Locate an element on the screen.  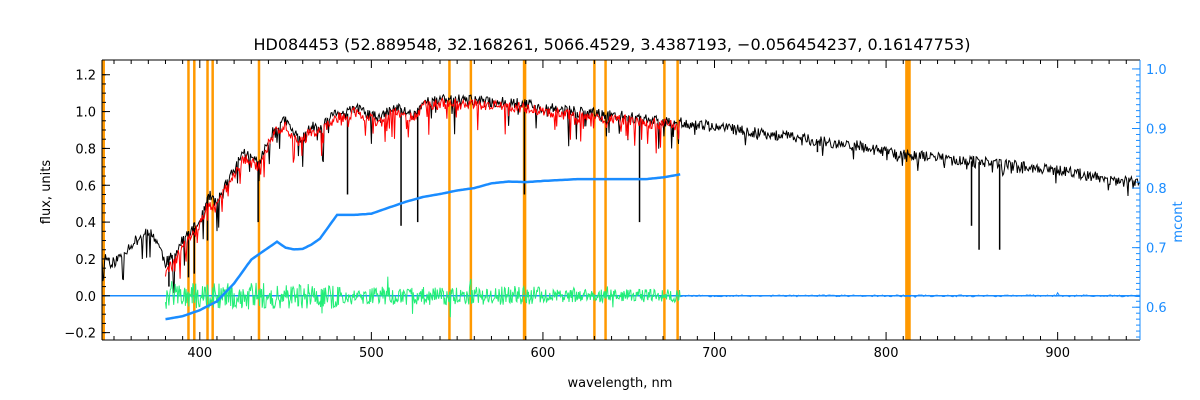
x-tick-label-5: 900 is located at coordinates (1057, 353).